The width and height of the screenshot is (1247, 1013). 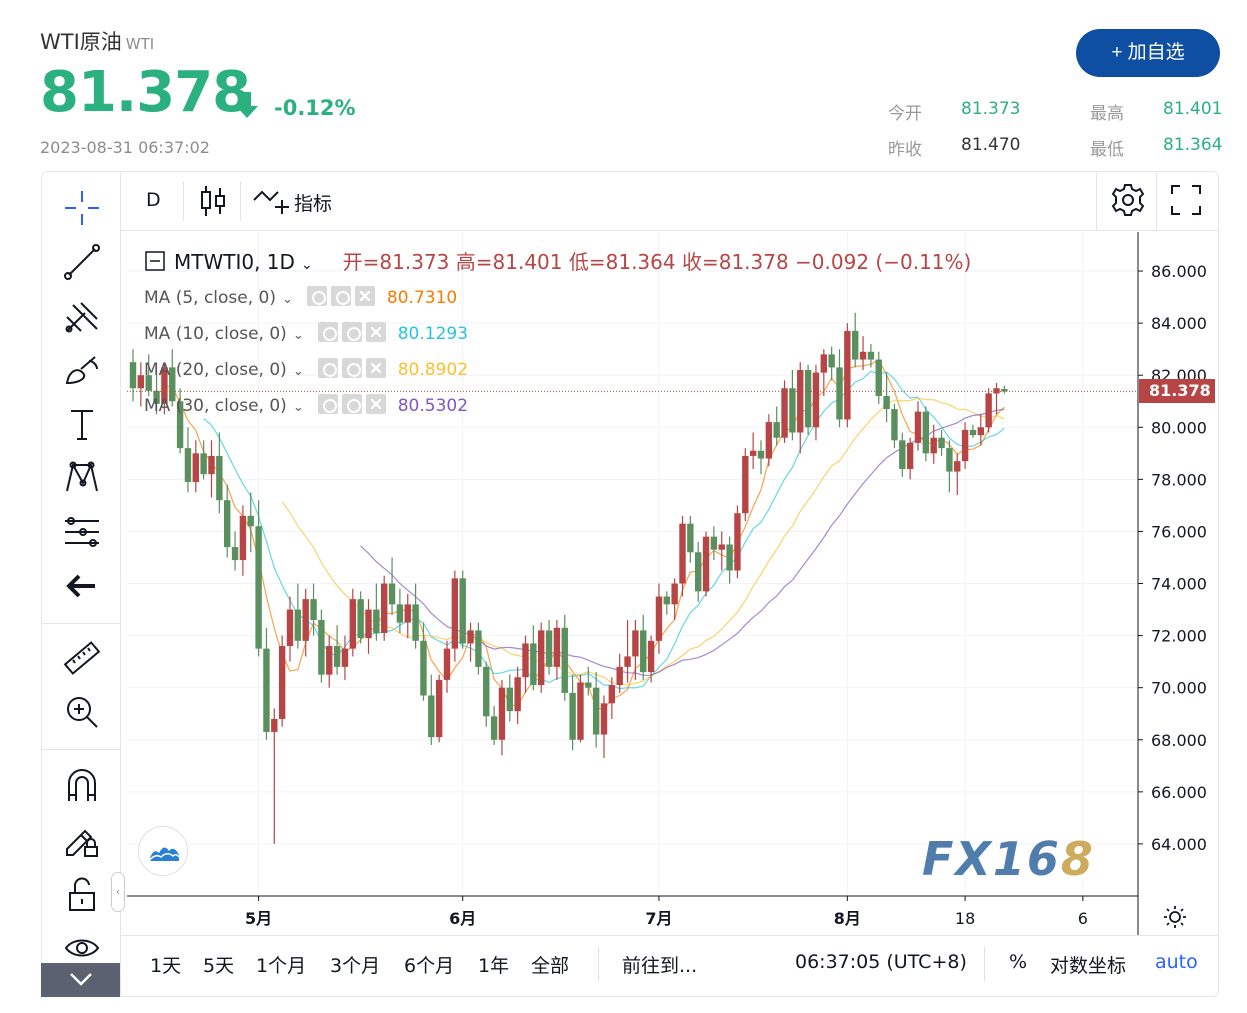 What do you see at coordinates (82, 478) in the screenshot?
I see `pattern-icon` at bounding box center [82, 478].